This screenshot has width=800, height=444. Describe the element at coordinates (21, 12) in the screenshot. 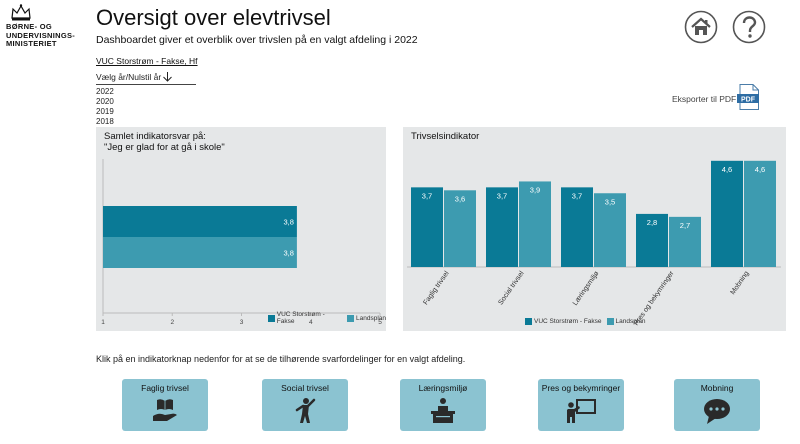

I see `crown-icon` at that location.